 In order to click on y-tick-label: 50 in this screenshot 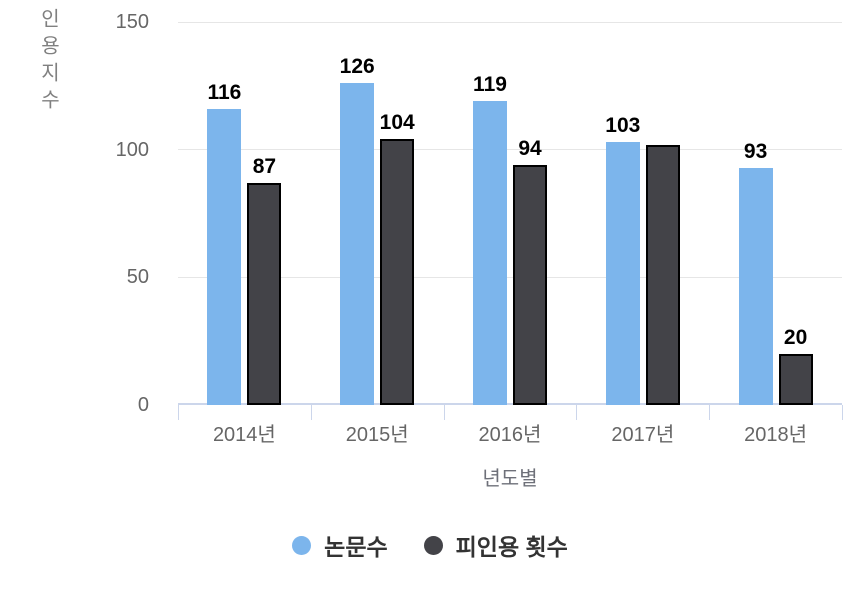, I will do `click(137, 277)`.